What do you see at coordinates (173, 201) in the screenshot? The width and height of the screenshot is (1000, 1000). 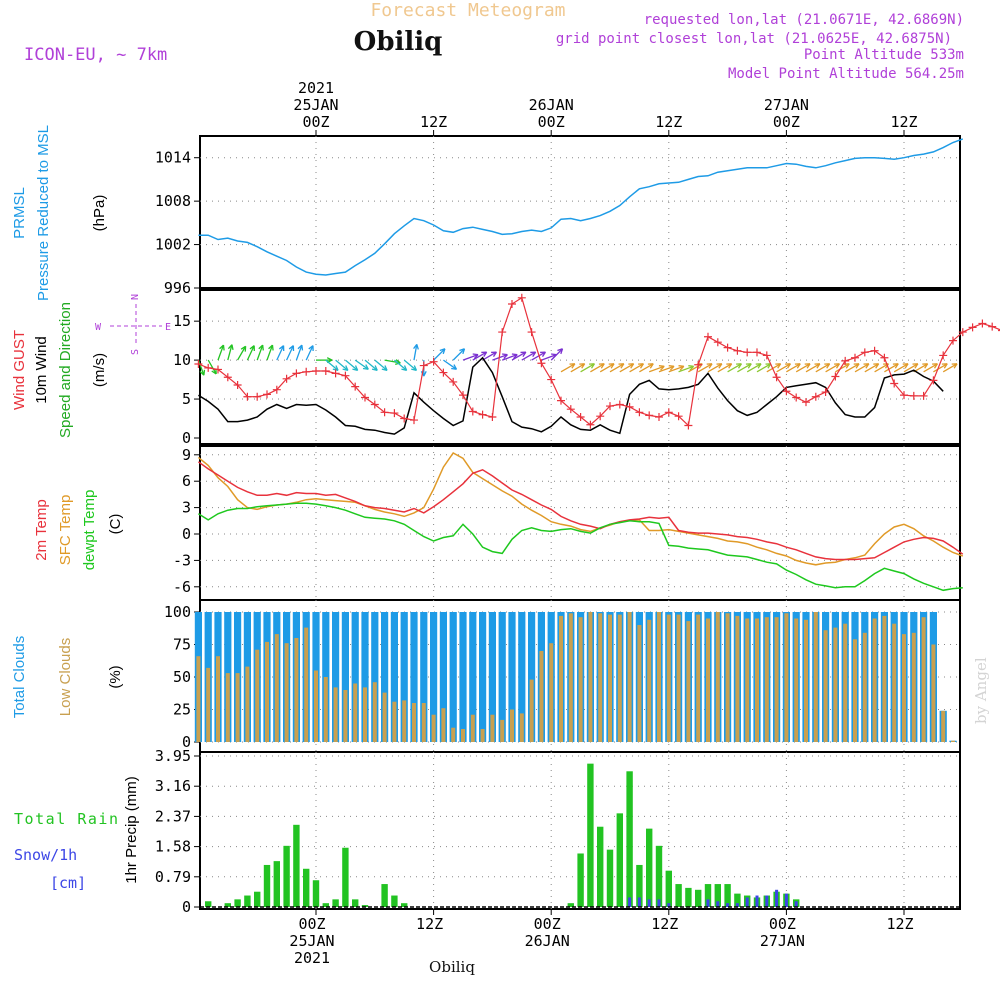 I see `y-tick-label: 1008` at bounding box center [173, 201].